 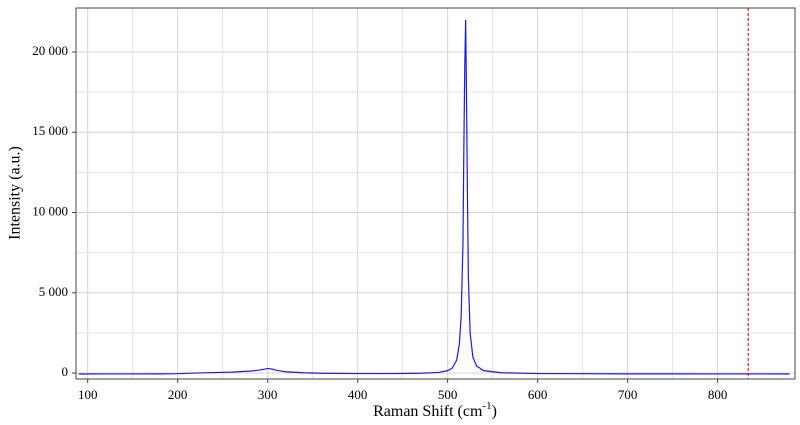 What do you see at coordinates (628, 394) in the screenshot?
I see `x-tick-label: 700` at bounding box center [628, 394].